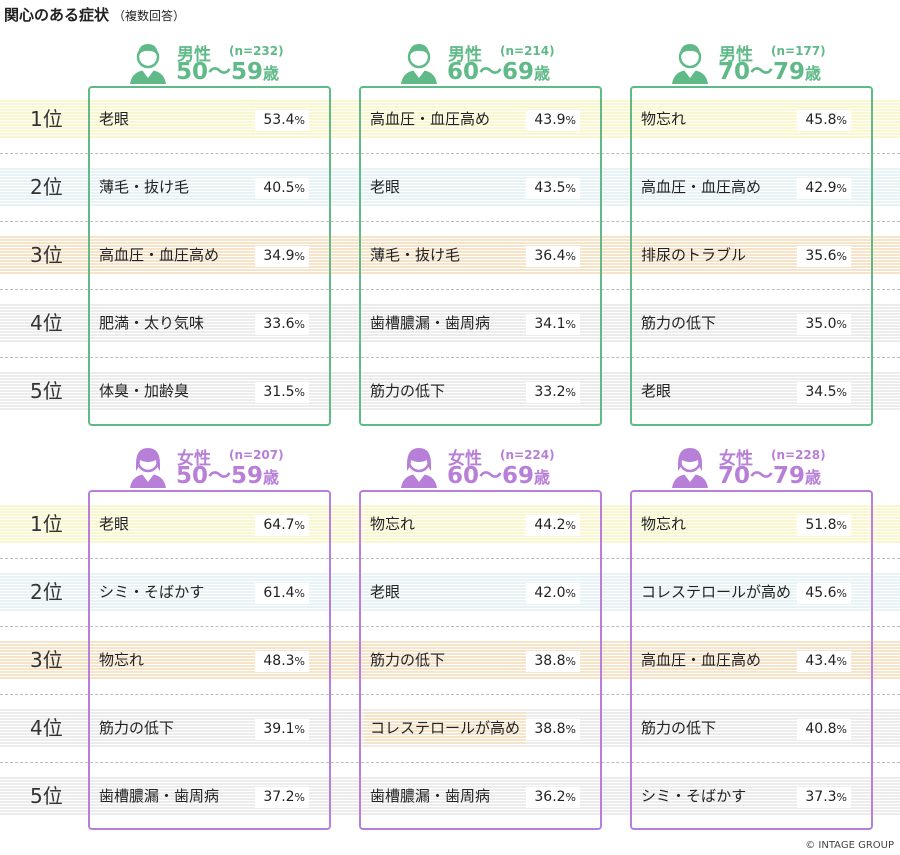  I want to click on title-area: 関心のある症状 （複数回答）, so click(94, 14).